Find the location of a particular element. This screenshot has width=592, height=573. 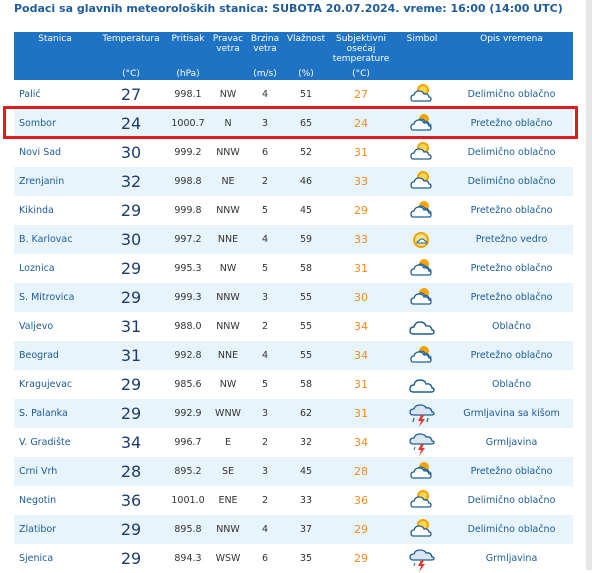

station-name: Sjenica is located at coordinates (55, 558).